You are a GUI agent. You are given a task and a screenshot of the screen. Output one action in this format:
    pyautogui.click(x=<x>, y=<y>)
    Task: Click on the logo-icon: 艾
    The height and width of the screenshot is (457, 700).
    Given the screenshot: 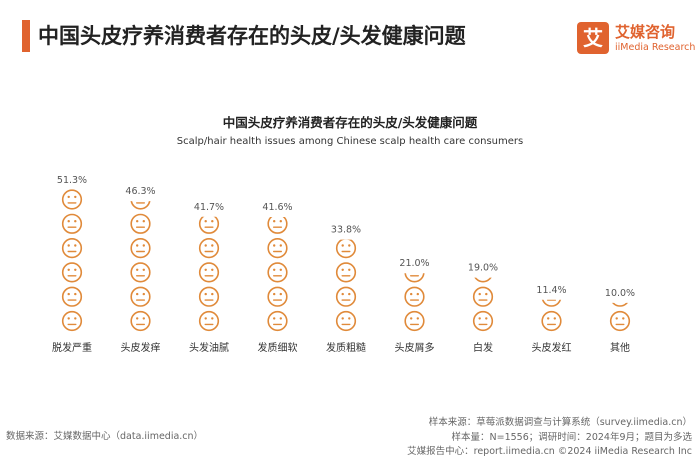 What is the action you would take?
    pyautogui.click(x=593, y=38)
    